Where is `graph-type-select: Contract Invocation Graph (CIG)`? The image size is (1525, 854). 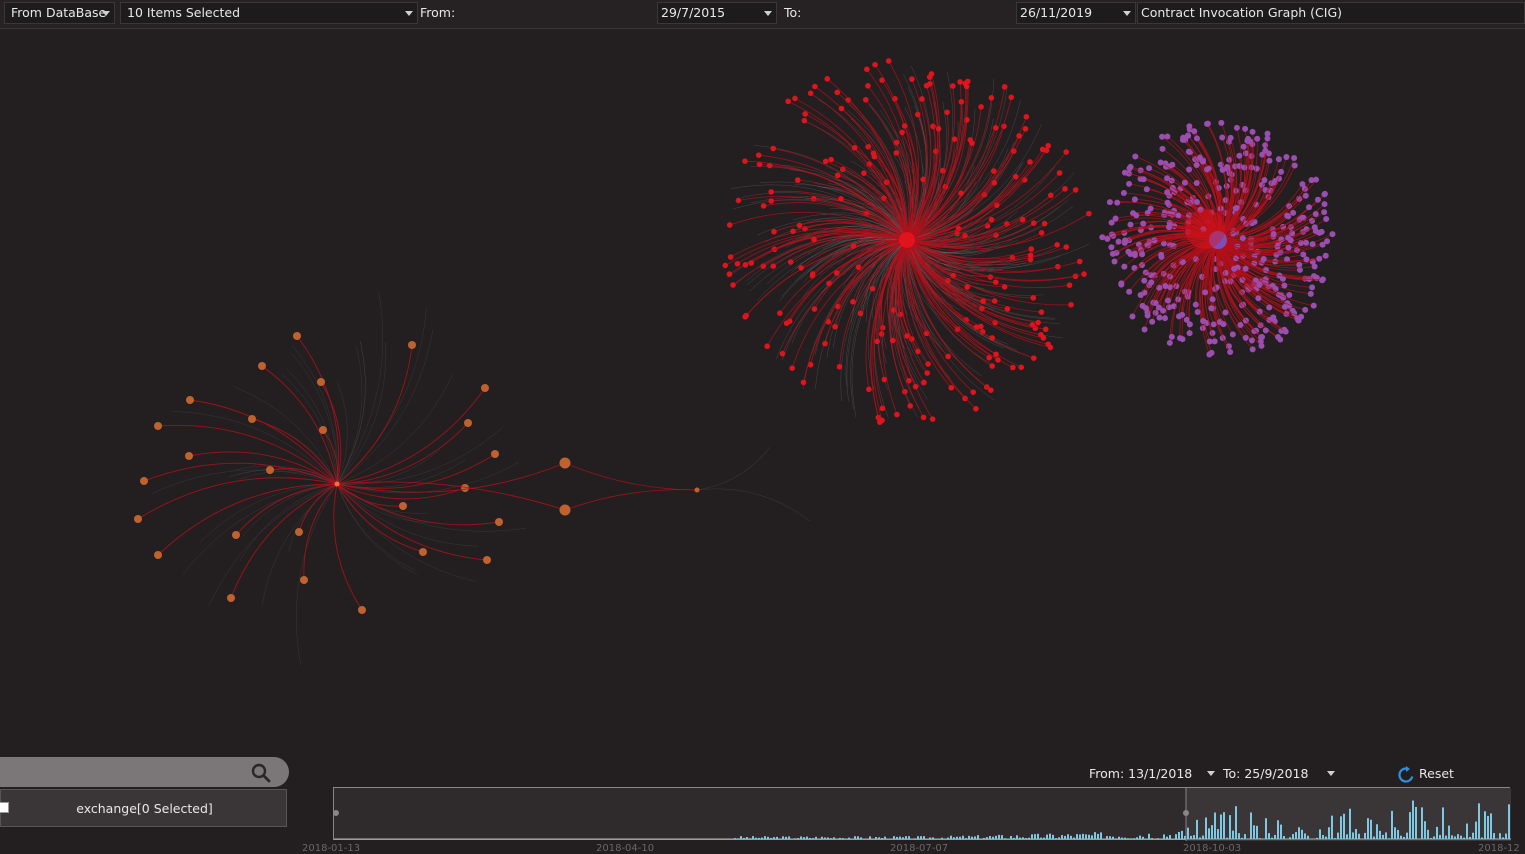 graph-type-select: Contract Invocation Graph (CIG) is located at coordinates (1331, 13).